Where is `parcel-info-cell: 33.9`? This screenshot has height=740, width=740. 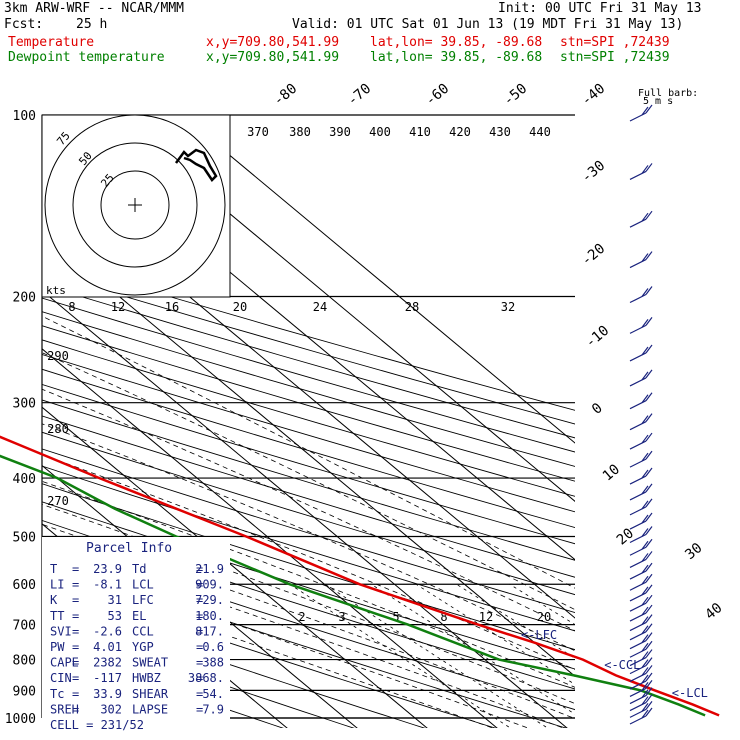 parcel-info-cell: 33.9 is located at coordinates (107, 694).